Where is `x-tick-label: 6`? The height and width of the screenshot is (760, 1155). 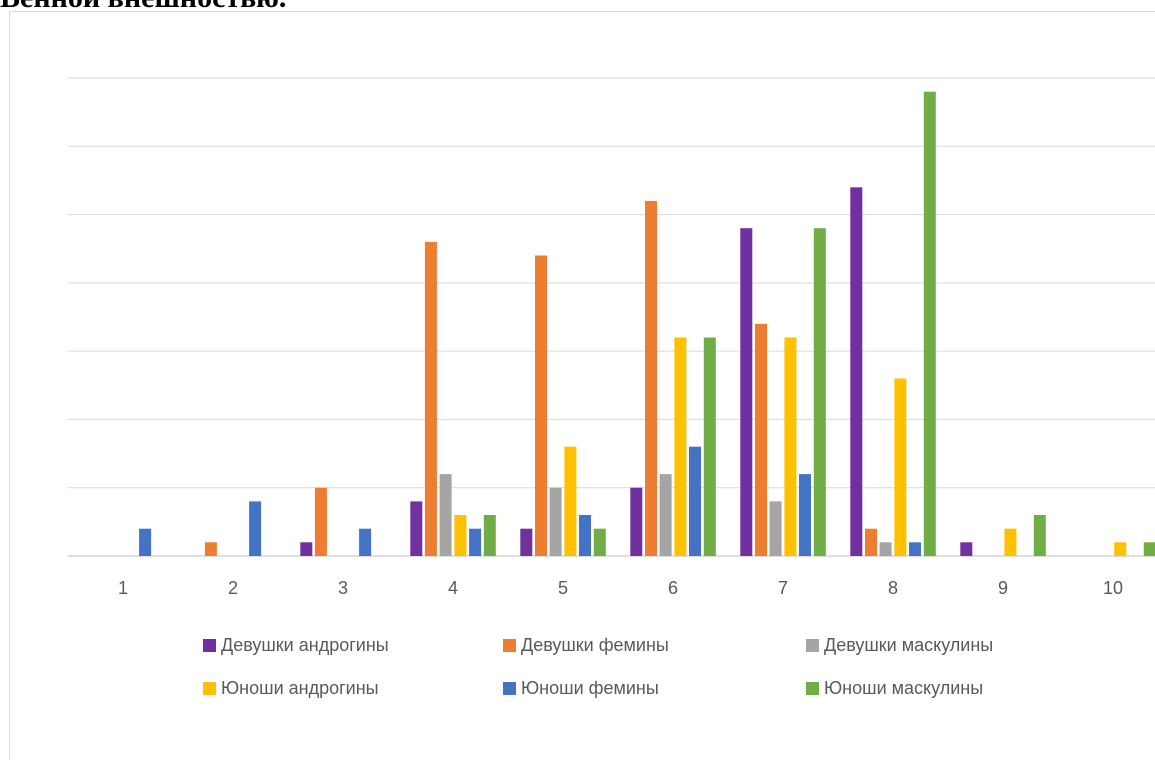
x-tick-label: 6 is located at coordinates (673, 588).